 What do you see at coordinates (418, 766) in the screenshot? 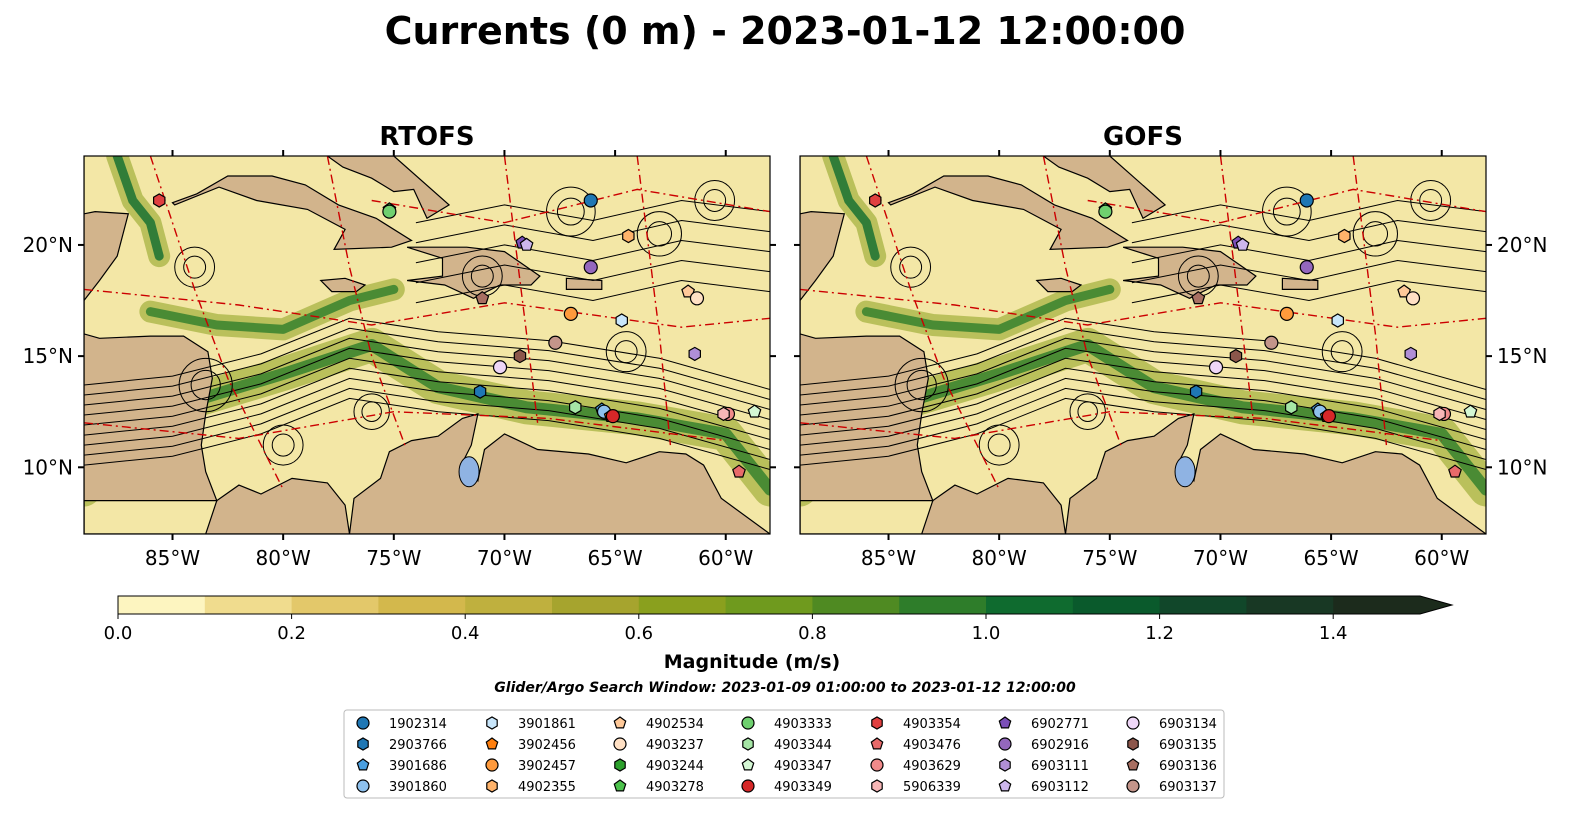
I see `legend-label: 3901686` at bounding box center [418, 766].